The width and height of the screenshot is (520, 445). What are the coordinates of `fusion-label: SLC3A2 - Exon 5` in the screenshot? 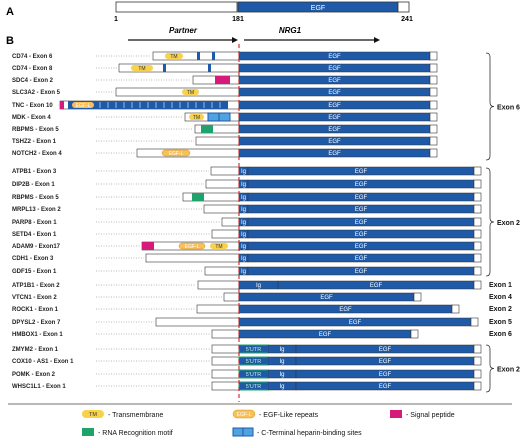 It's located at (36, 93).